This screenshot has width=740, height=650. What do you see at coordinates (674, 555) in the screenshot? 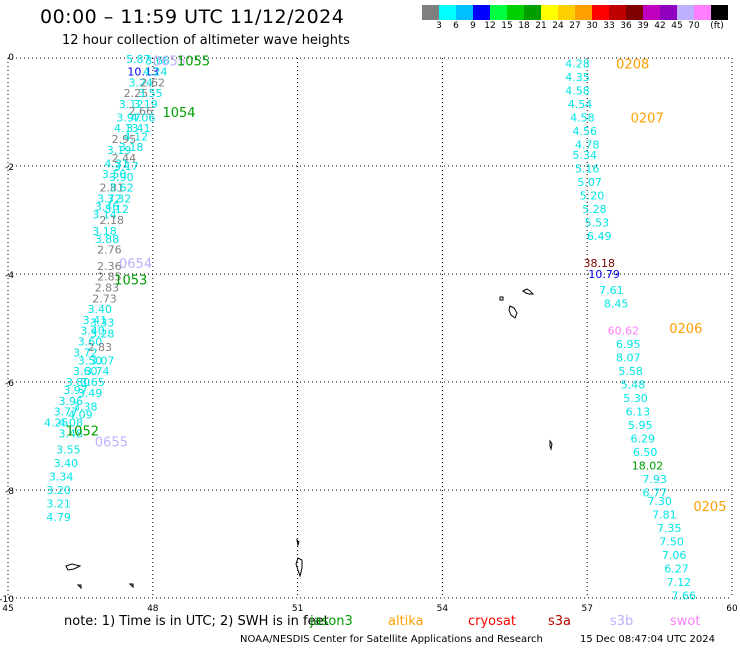
I see `wave-height-value: 7.06` at bounding box center [674, 555].